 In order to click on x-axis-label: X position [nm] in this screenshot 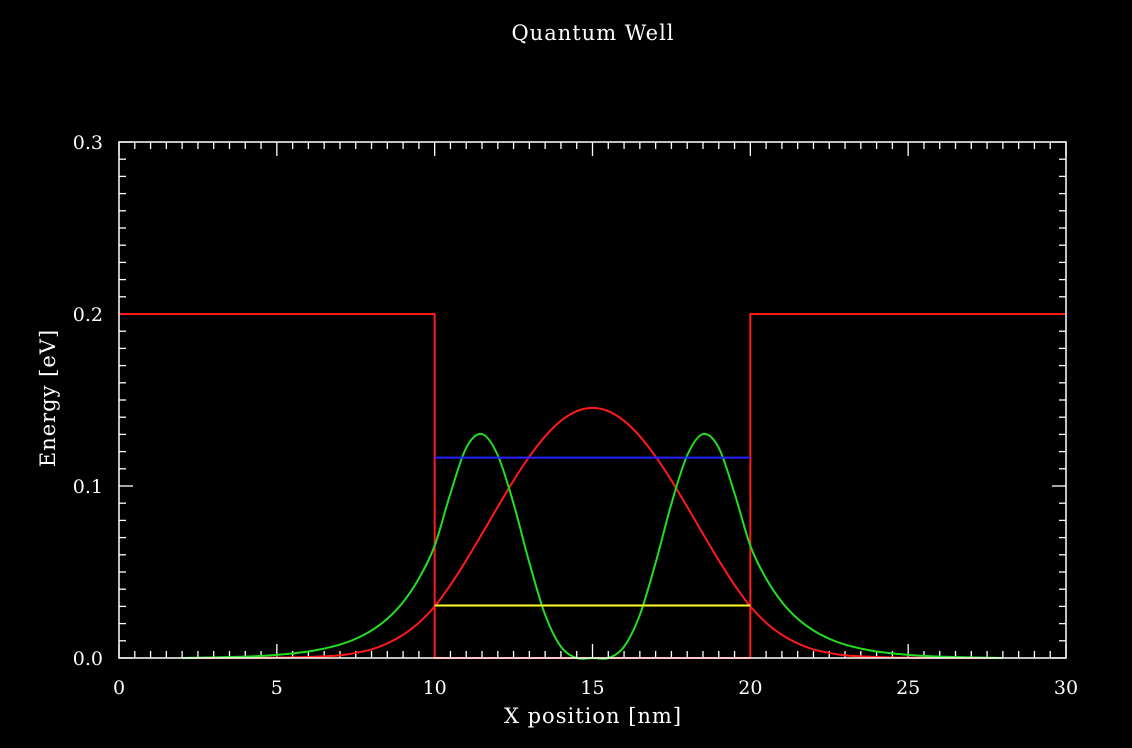, I will do `click(593, 716)`.